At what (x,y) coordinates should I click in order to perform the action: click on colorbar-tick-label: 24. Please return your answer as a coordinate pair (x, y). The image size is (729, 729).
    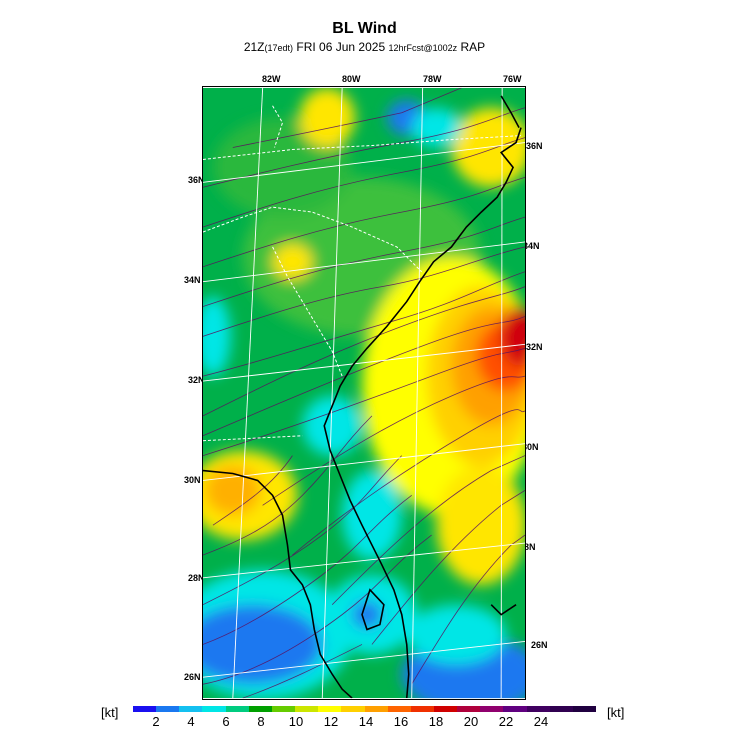
    Looking at the image, I should click on (541, 721).